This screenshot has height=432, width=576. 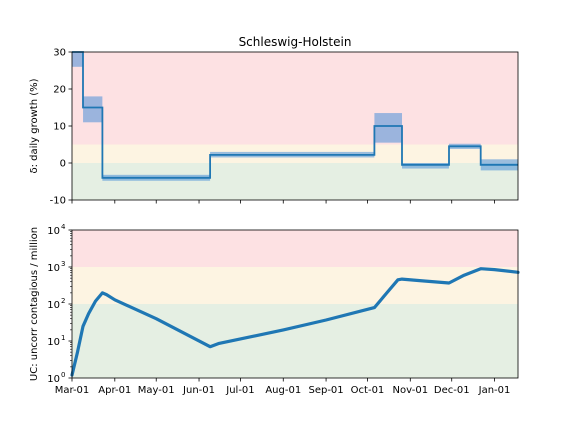 What do you see at coordinates (494, 390) in the screenshot?
I see `contagious-x-tick-label: Jan-01` at bounding box center [494, 390].